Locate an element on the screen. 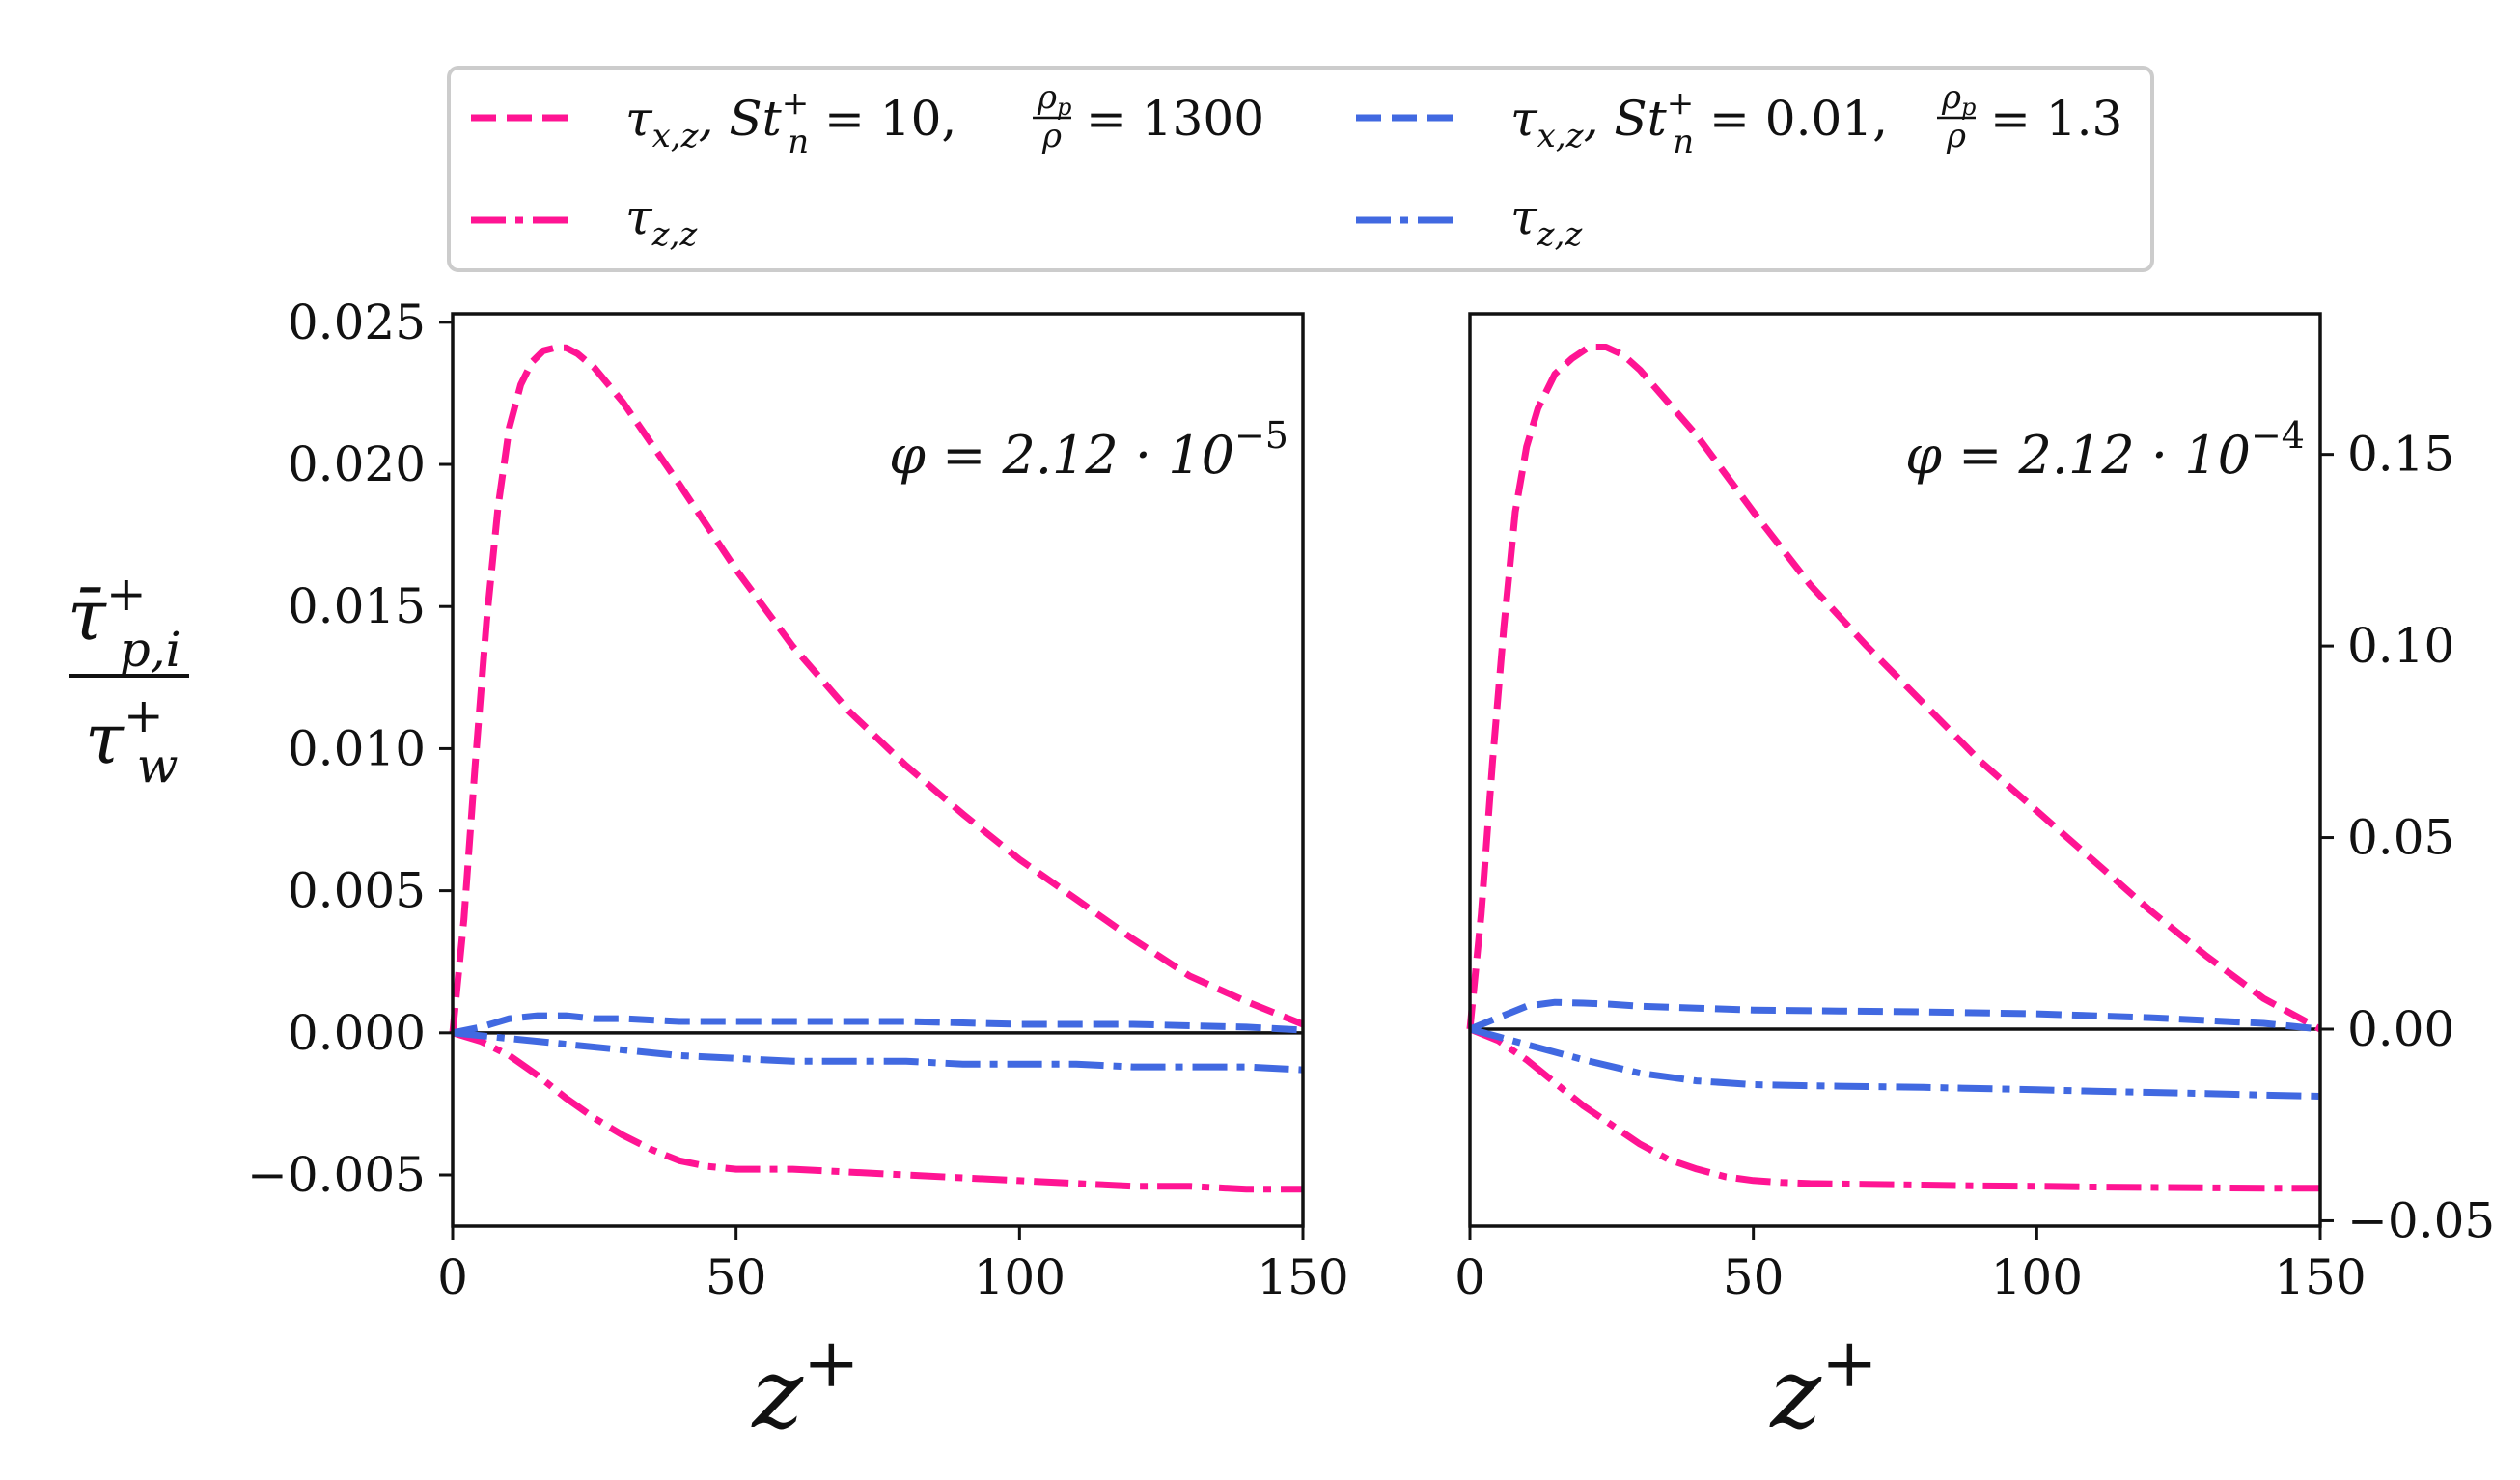 Image resolution: width=2520 pixels, height=1480 pixels. legend-label-blue-dashdot: τz,z is located at coordinates (1547, 221).